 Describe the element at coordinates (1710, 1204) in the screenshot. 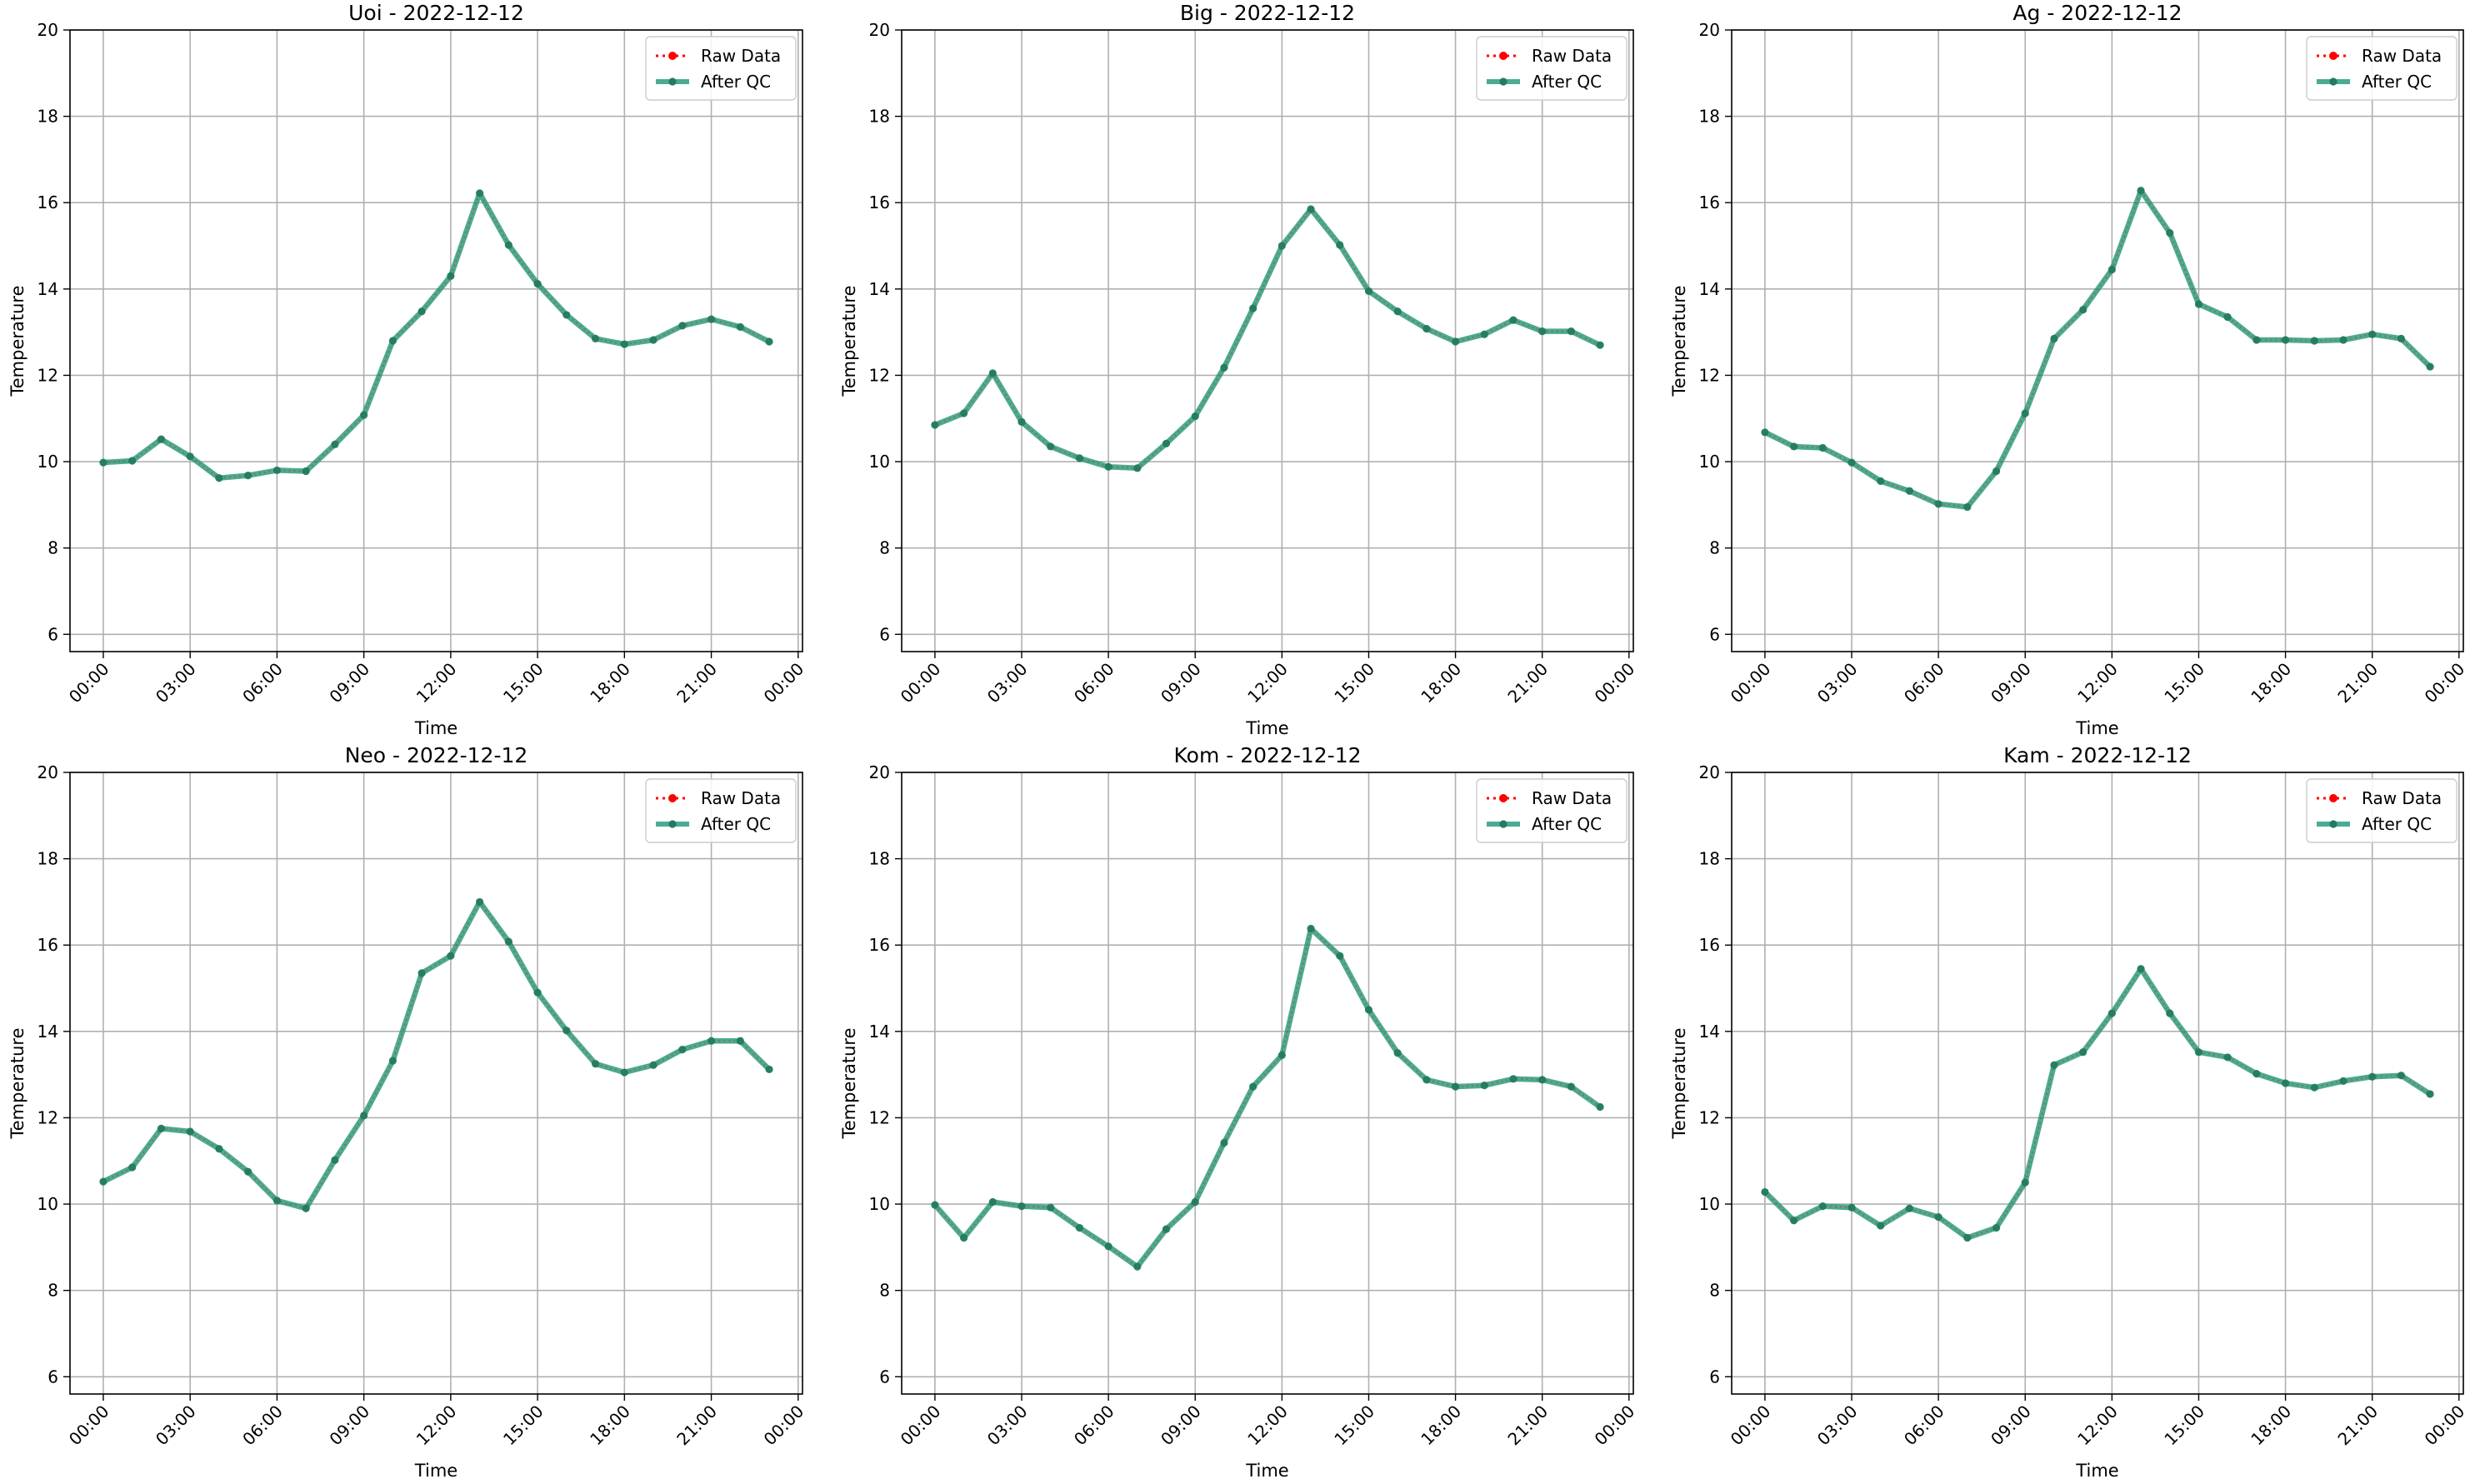

I see `y-tick-label: 10` at that location.